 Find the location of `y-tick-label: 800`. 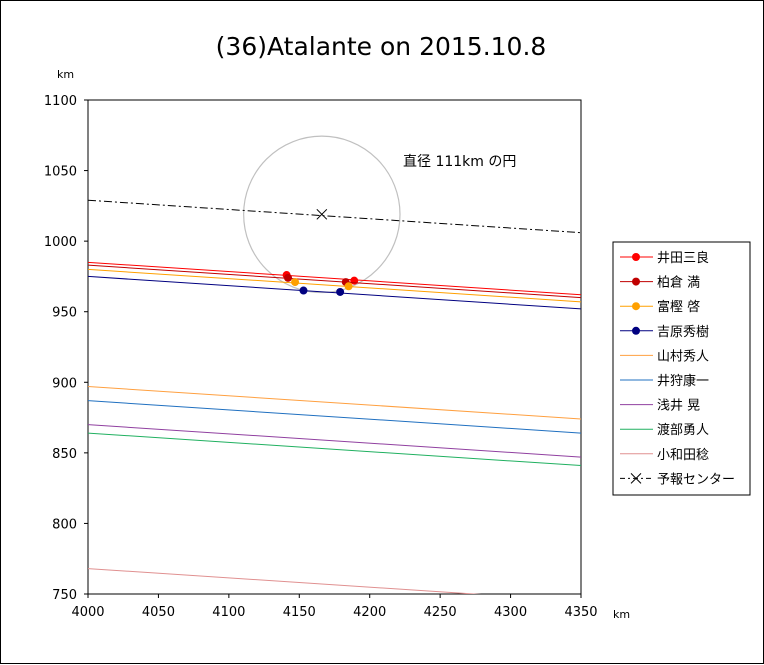

y-tick-label: 800 is located at coordinates (64, 524).